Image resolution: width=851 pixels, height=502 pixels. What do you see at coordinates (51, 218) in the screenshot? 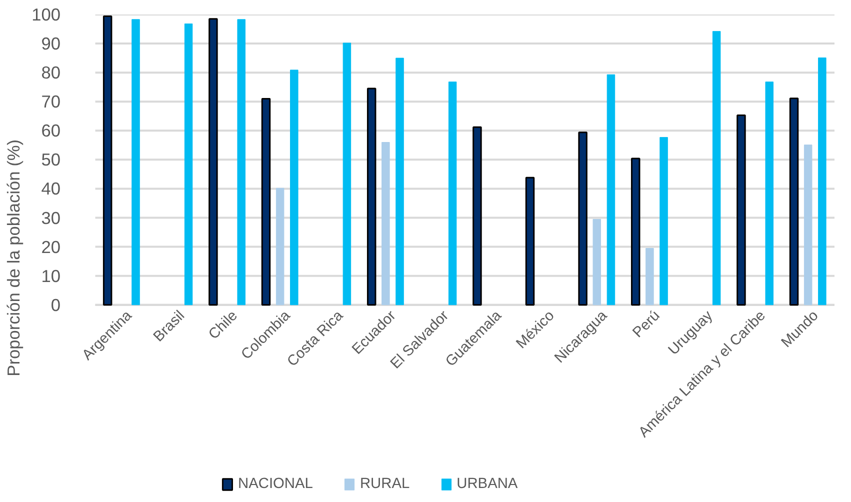
I see `y-tick-label: 30` at bounding box center [51, 218].